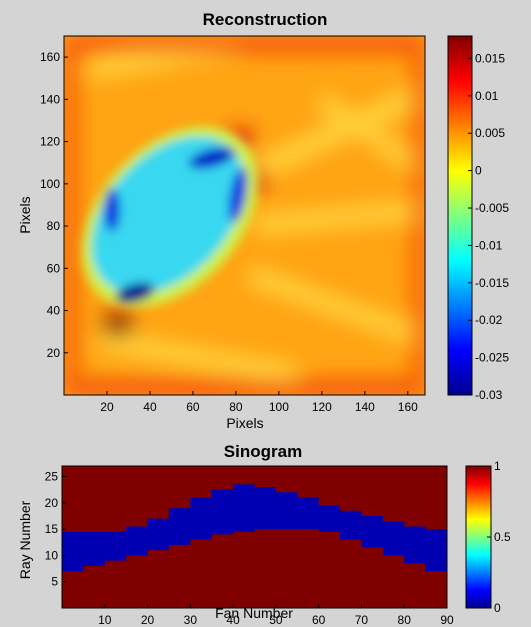  What do you see at coordinates (105, 620) in the screenshot?
I see `x-tick-label: 10` at bounding box center [105, 620].